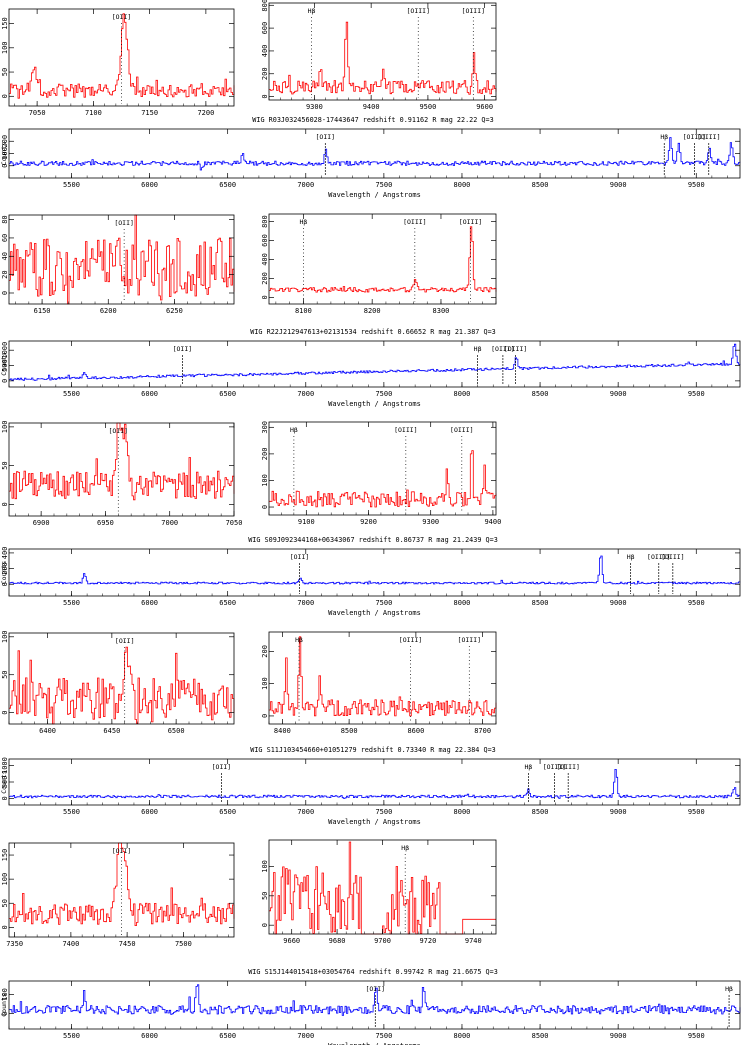 This screenshot has height=1045, width=747. I want to click on x-tick-label: 6450, so click(111, 731).